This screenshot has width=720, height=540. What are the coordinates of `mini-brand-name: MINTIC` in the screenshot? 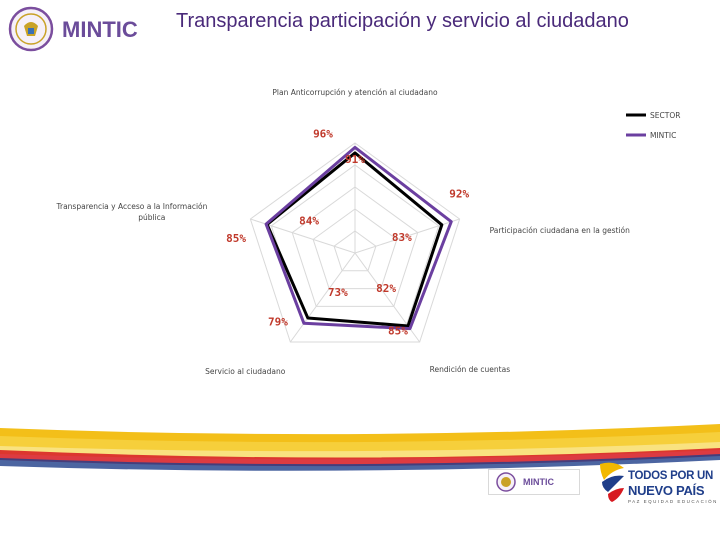 It's located at (538, 482).